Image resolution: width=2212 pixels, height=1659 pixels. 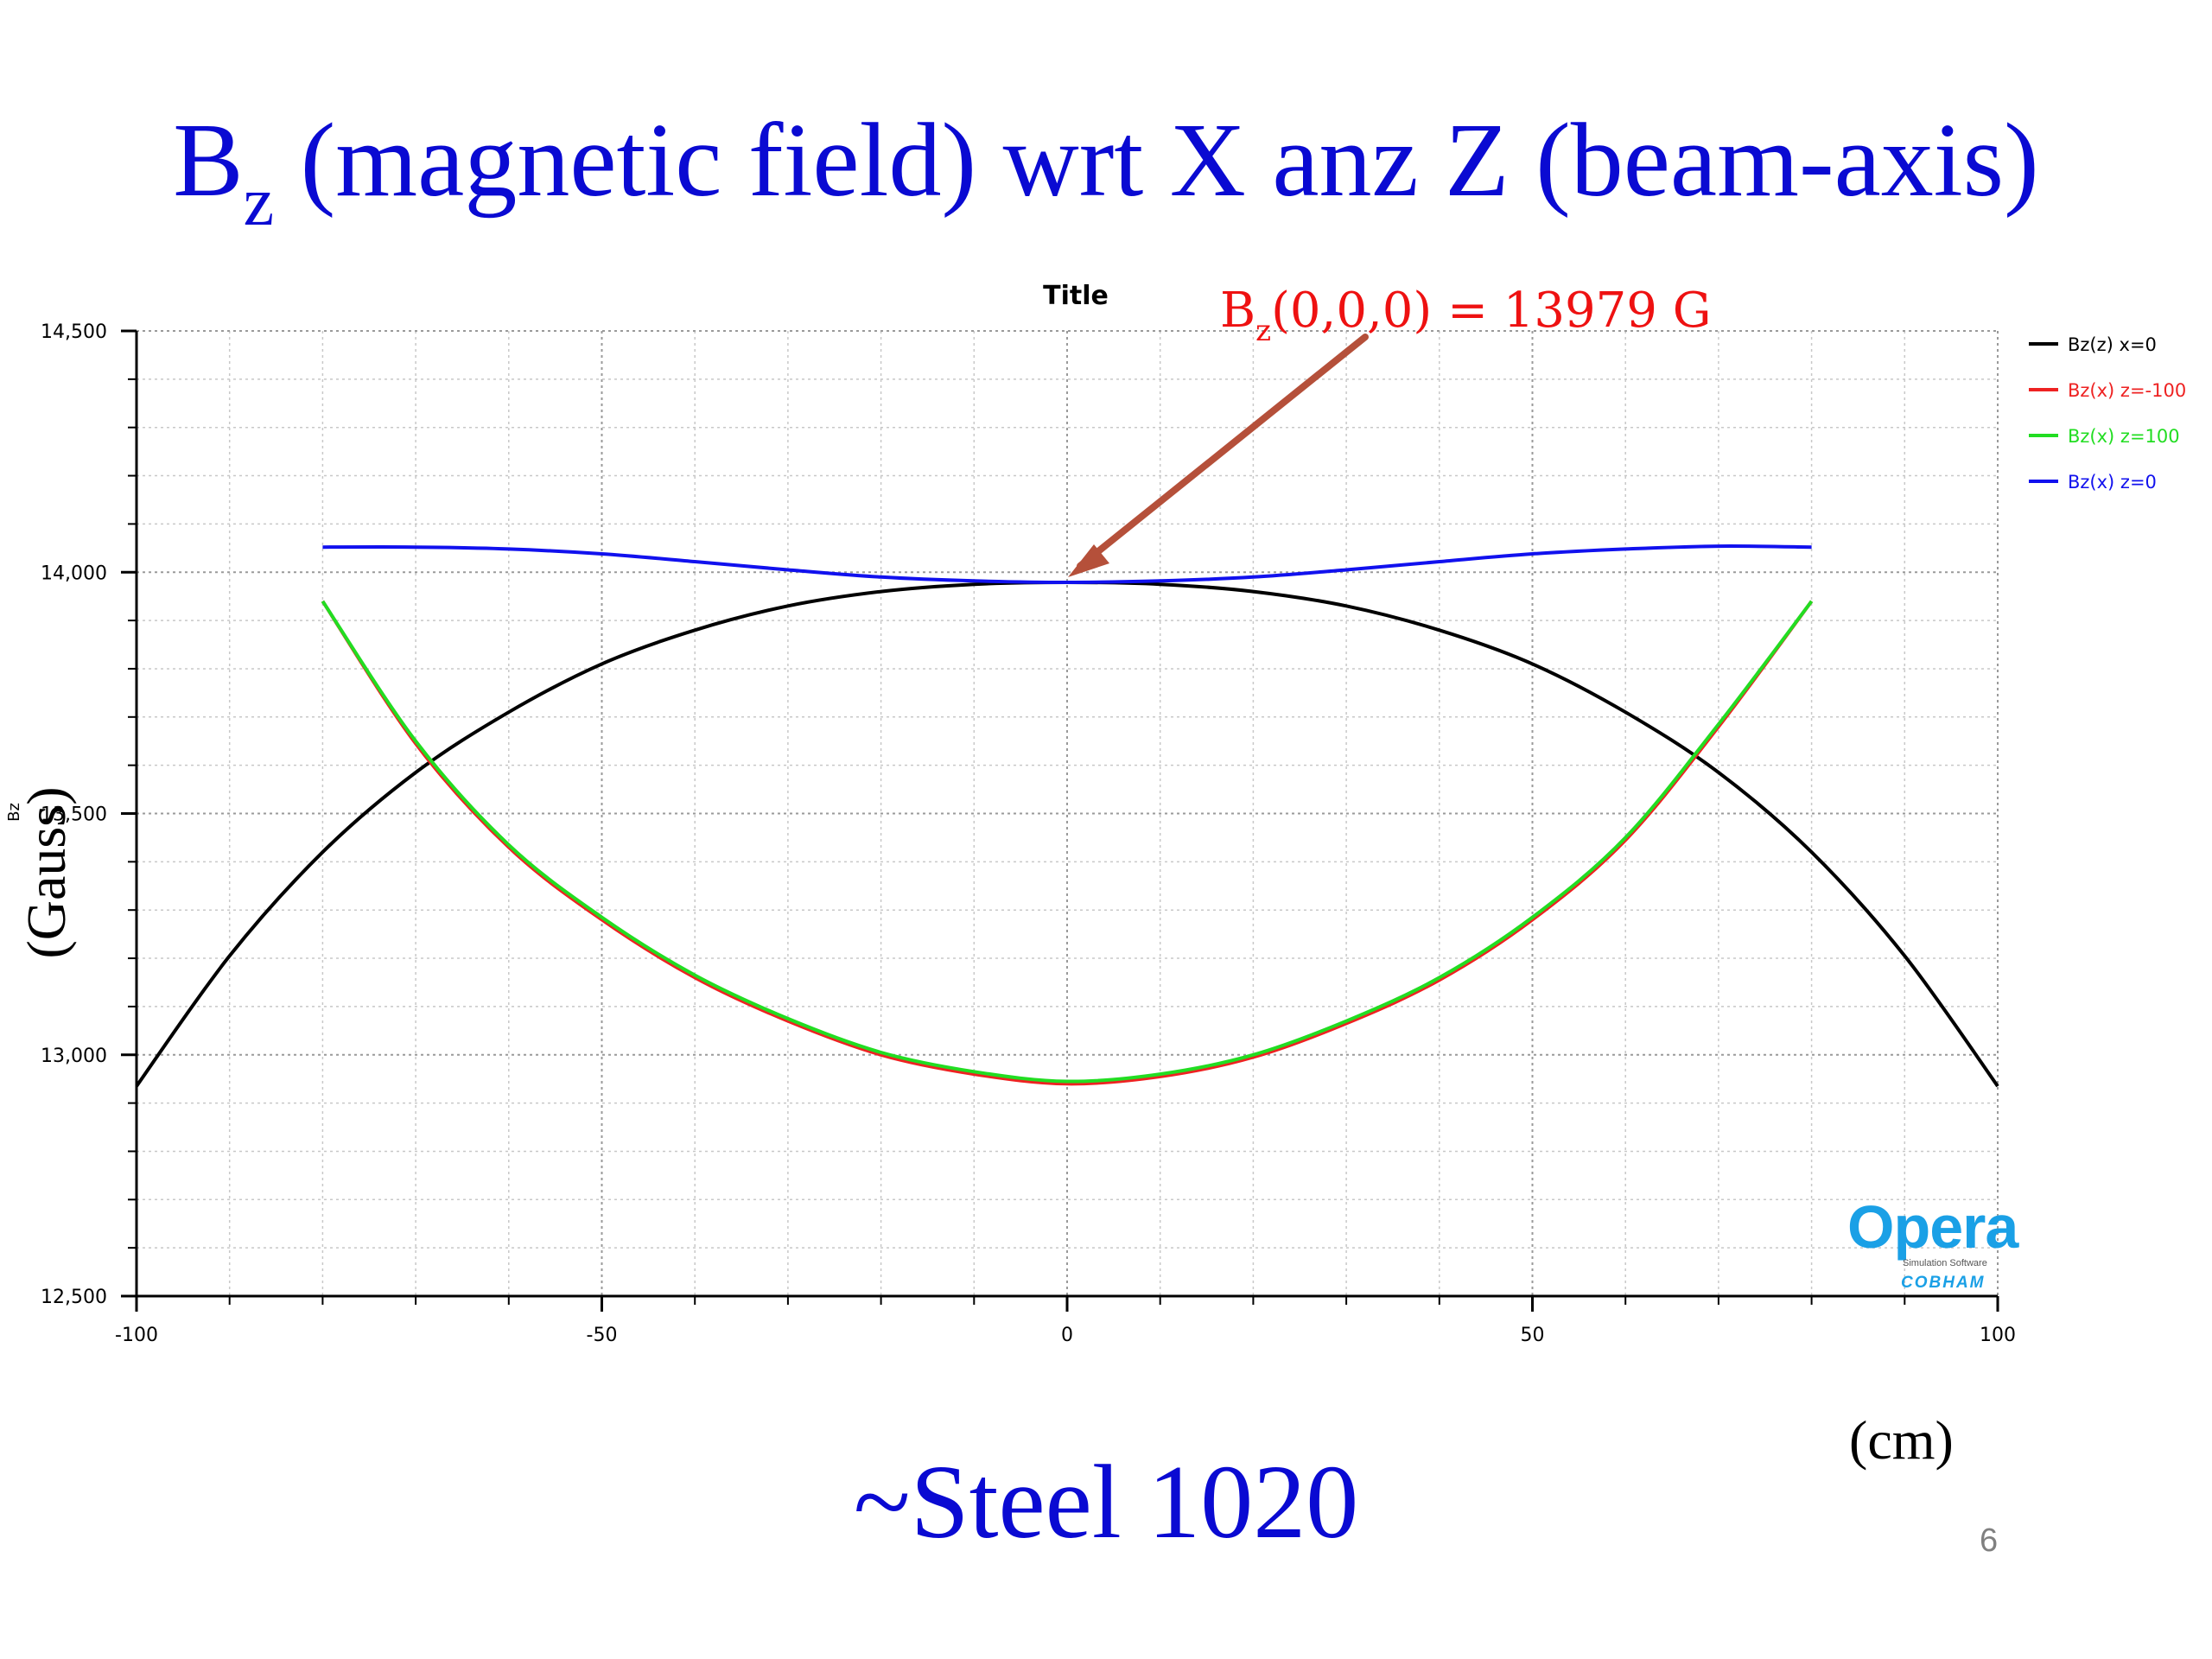 What do you see at coordinates (1067, 1335) in the screenshot?
I see `x-tick-label: 0` at bounding box center [1067, 1335].